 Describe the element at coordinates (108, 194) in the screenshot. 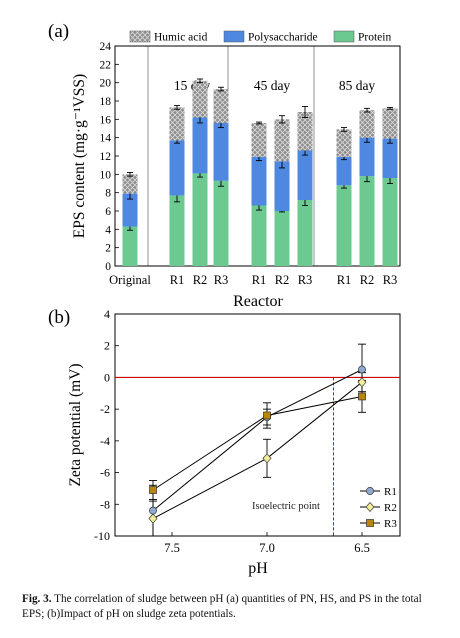

I see `y-tick-label-a: 8` at that location.